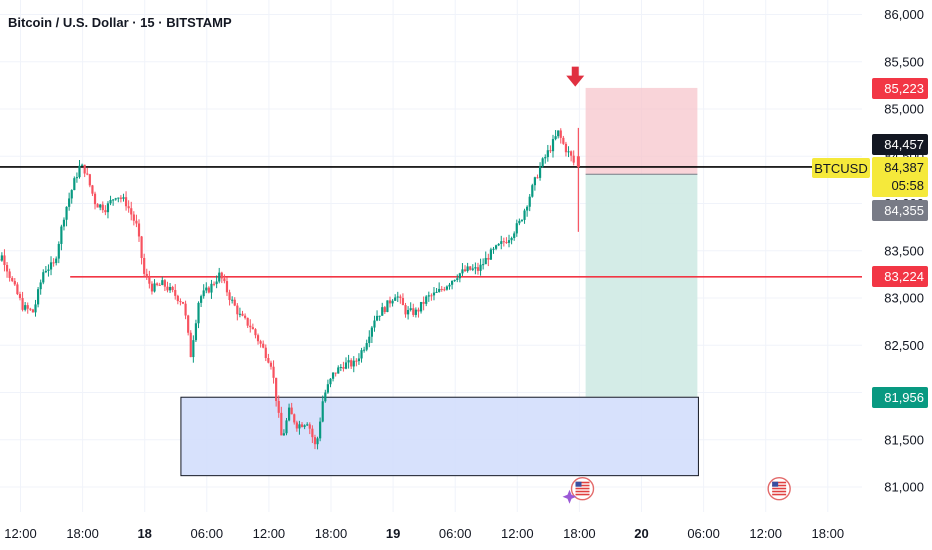 Image resolution: width=932 pixels, height=550 pixels. Describe the element at coordinates (900, 276) in the screenshot. I see `support-tag` at that location.